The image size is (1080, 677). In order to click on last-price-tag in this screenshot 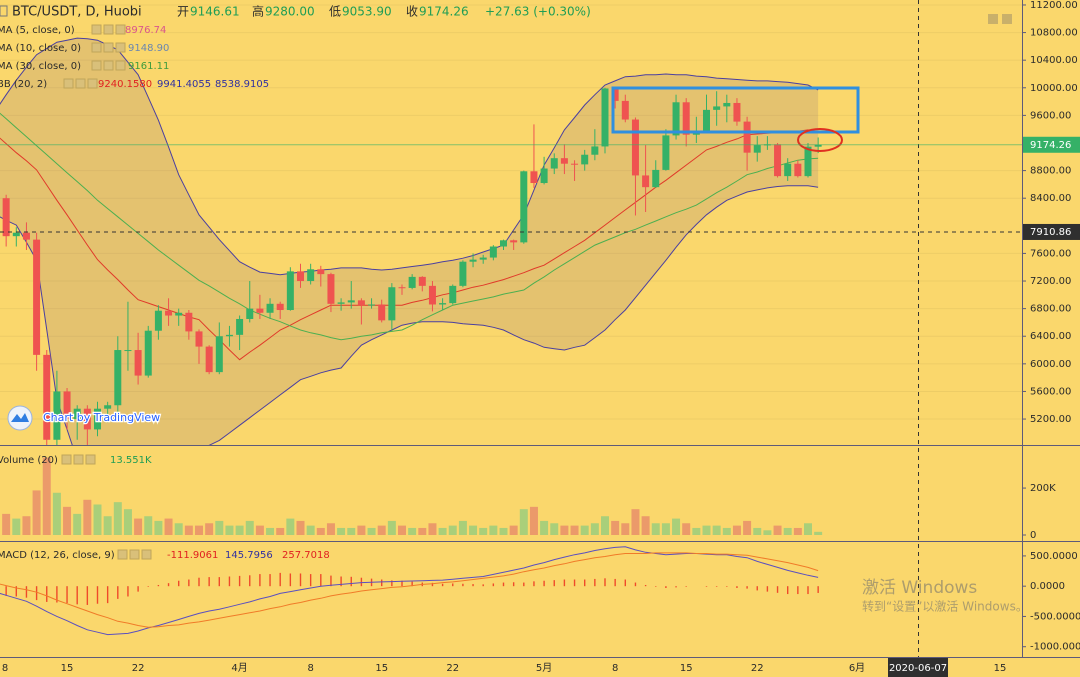, I will do `click(1051, 144)`.